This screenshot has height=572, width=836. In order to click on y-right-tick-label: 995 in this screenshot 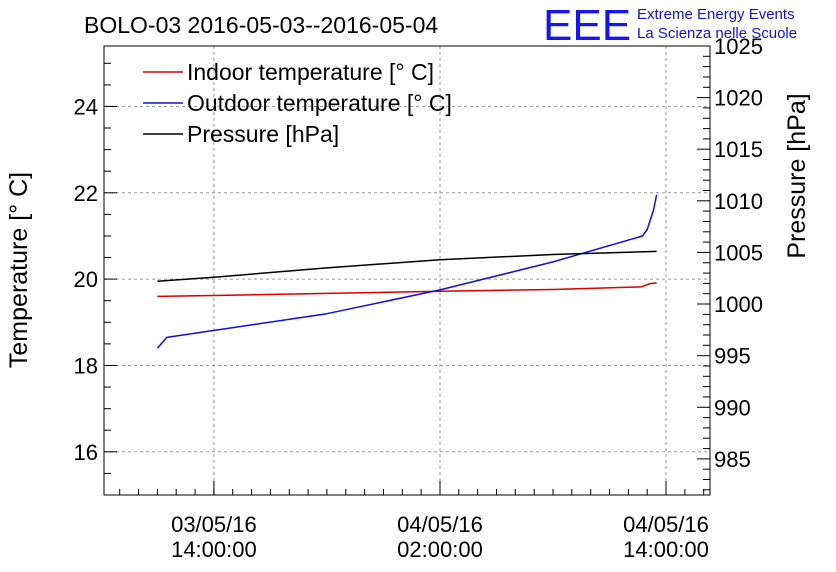, I will do `click(732, 356)`.